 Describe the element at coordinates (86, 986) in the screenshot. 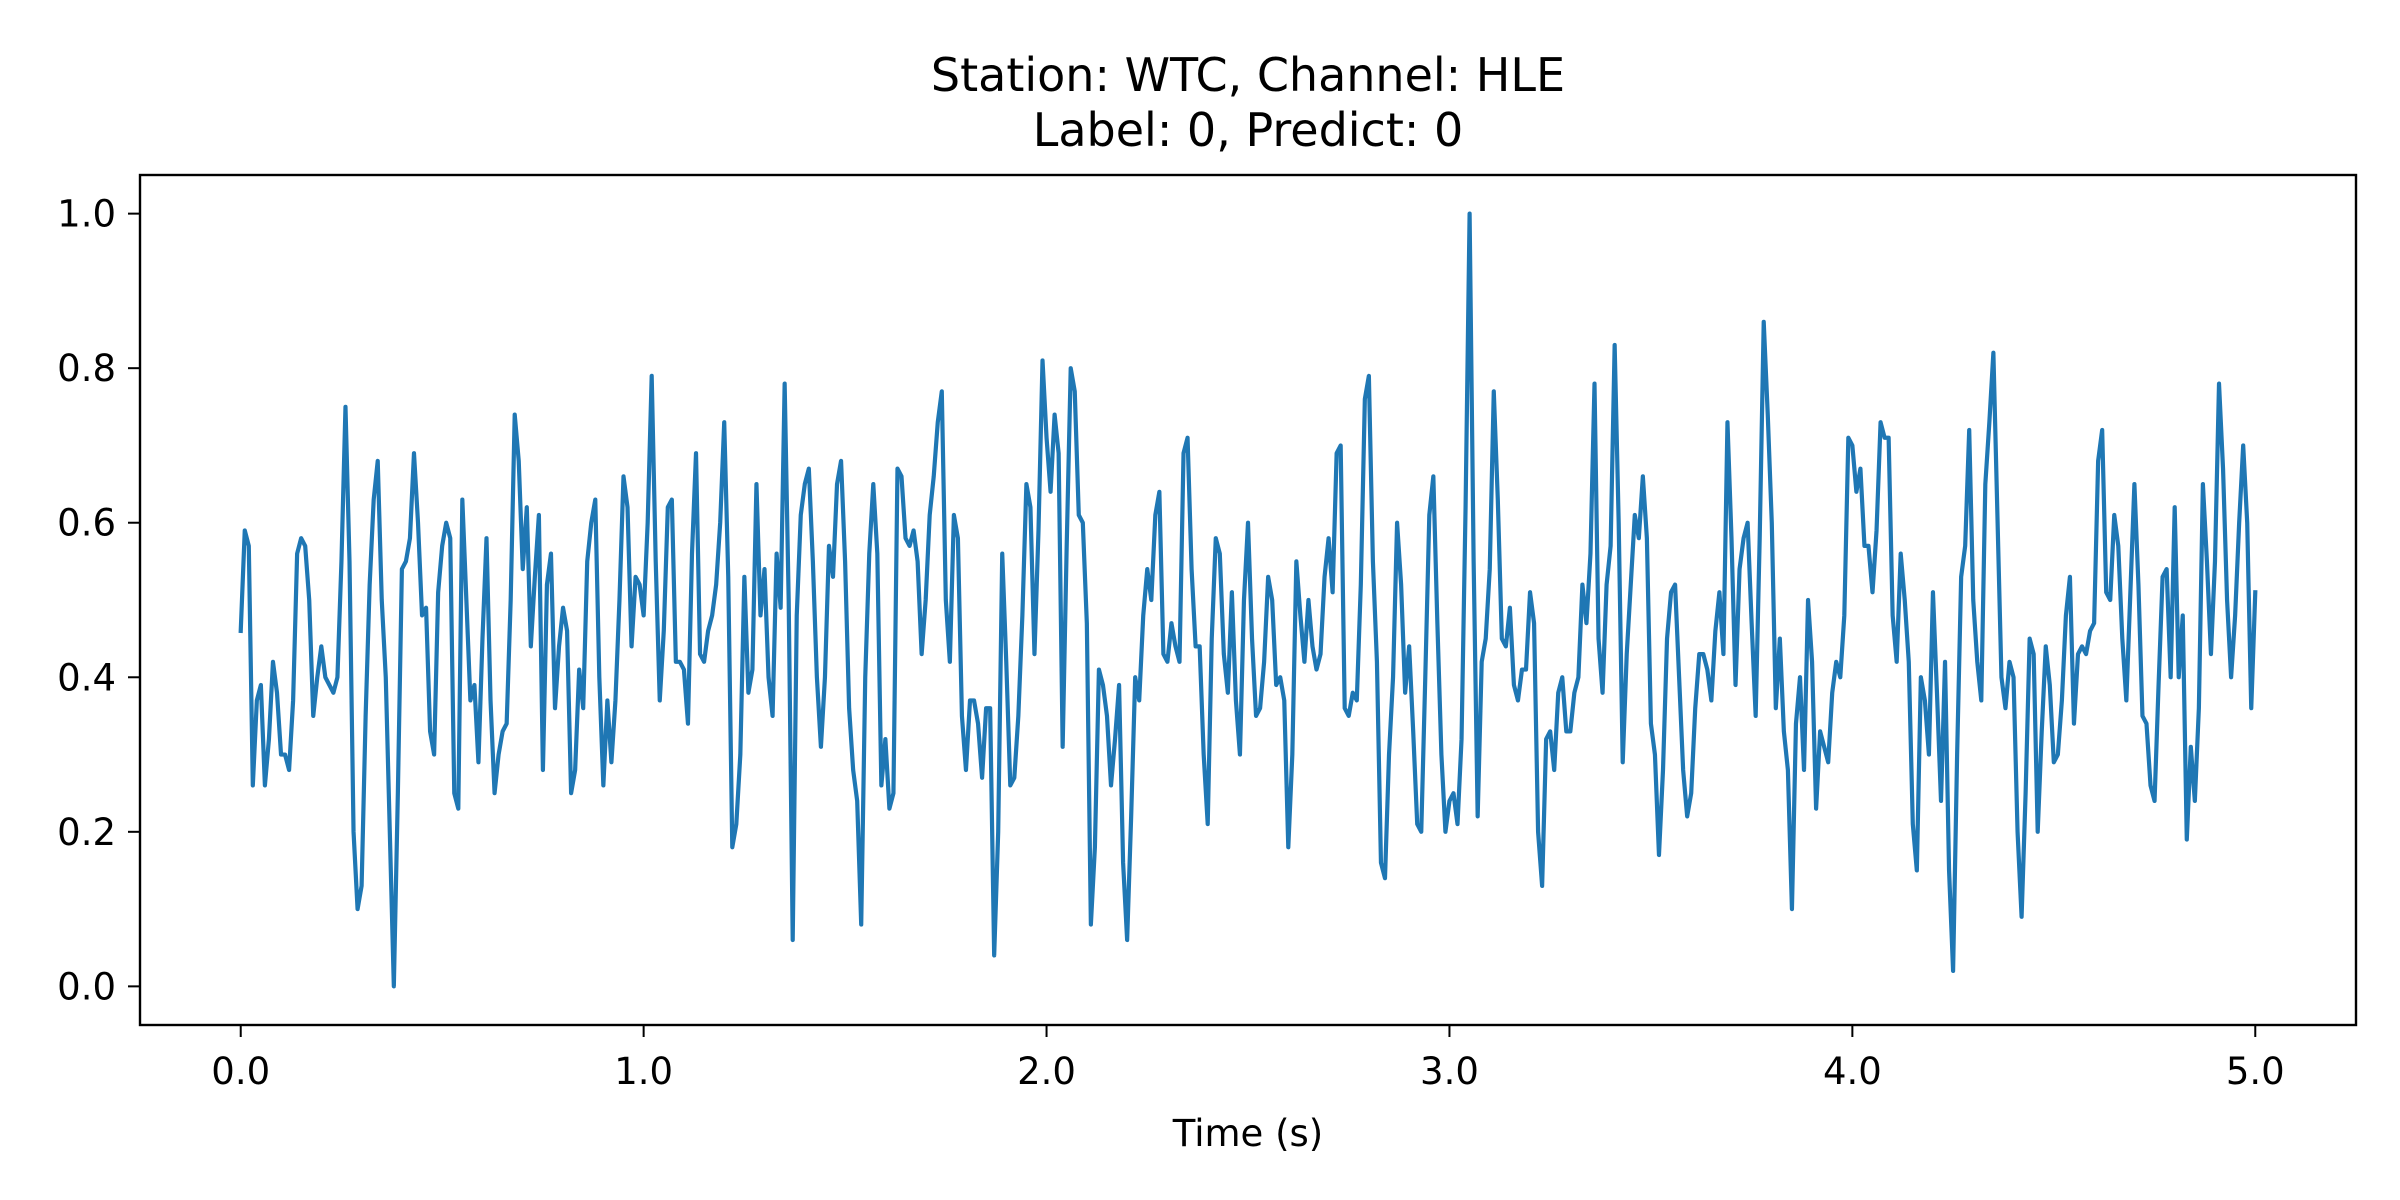

I see `y-tick-label: 0.0` at that location.